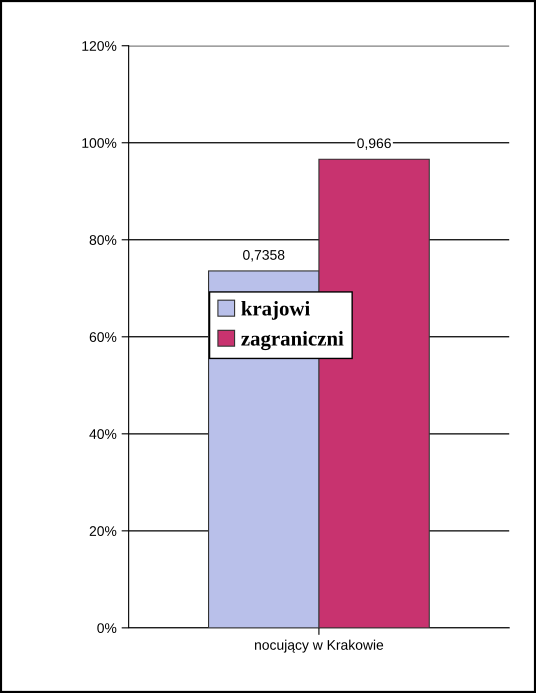 The height and width of the screenshot is (693, 536). Describe the element at coordinates (292, 340) in the screenshot. I see `legend-label: zagraniczni` at that location.